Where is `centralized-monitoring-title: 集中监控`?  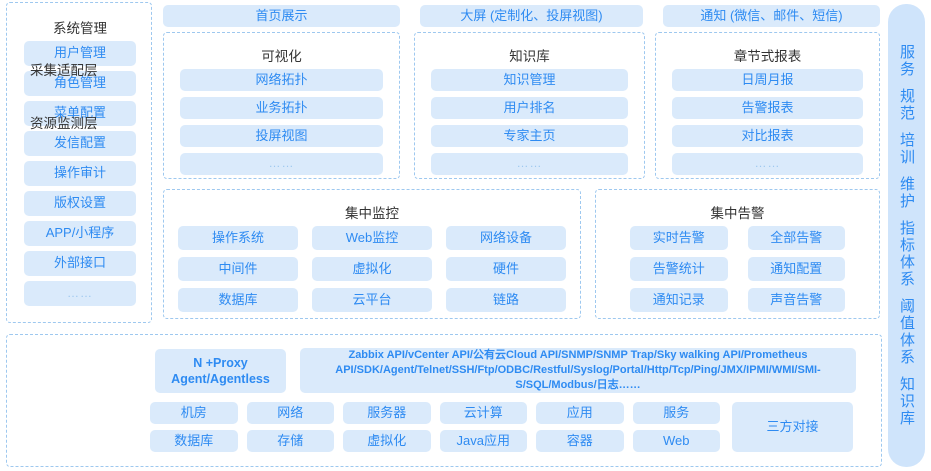 centralized-monitoring-title: 集中监控 is located at coordinates (372, 213).